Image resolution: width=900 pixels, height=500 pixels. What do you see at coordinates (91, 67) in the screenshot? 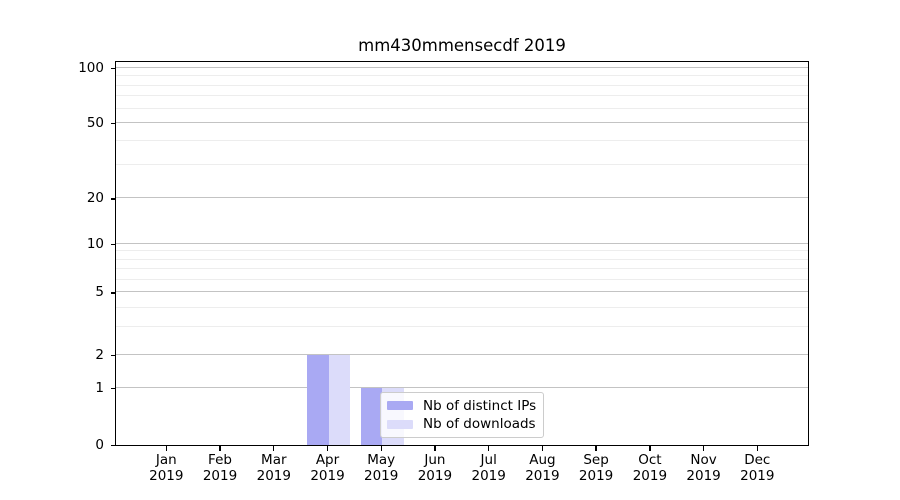
I see `y-tick-label-100: 100` at bounding box center [91, 67].